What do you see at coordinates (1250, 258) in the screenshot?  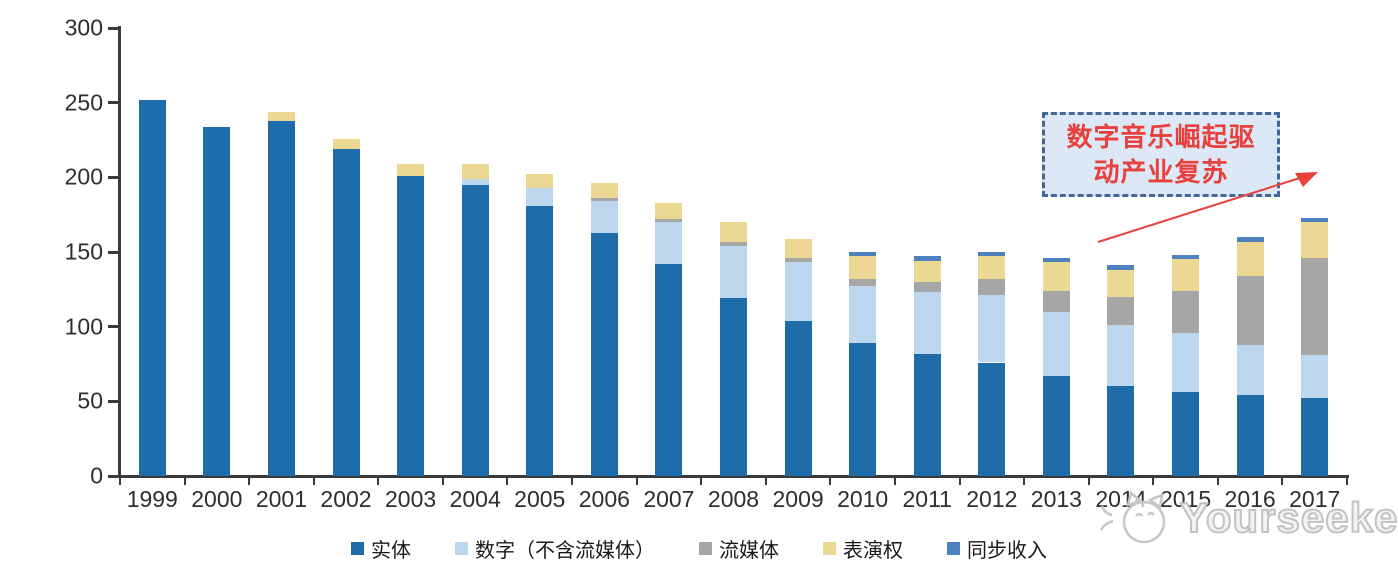 I see `bar-segment-2016-表演权` at bounding box center [1250, 258].